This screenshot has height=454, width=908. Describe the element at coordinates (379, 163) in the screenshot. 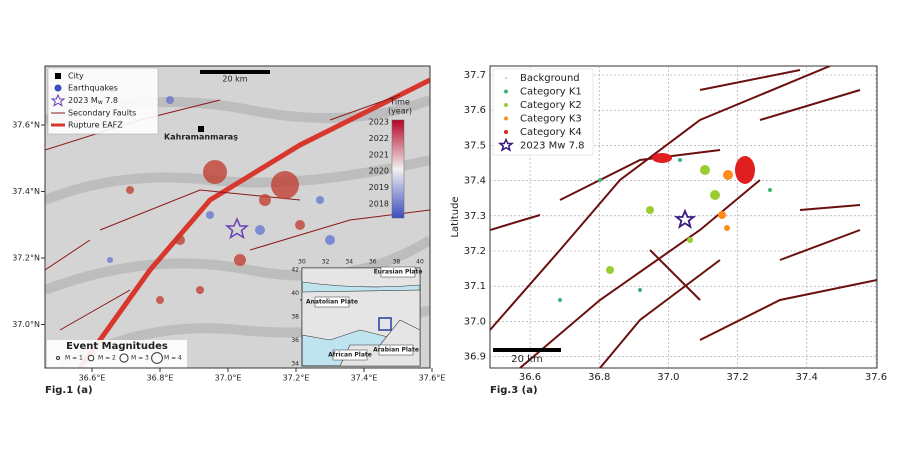

I see `map-shape: 2023 2022 2021 2020 2019 2018` at that location.